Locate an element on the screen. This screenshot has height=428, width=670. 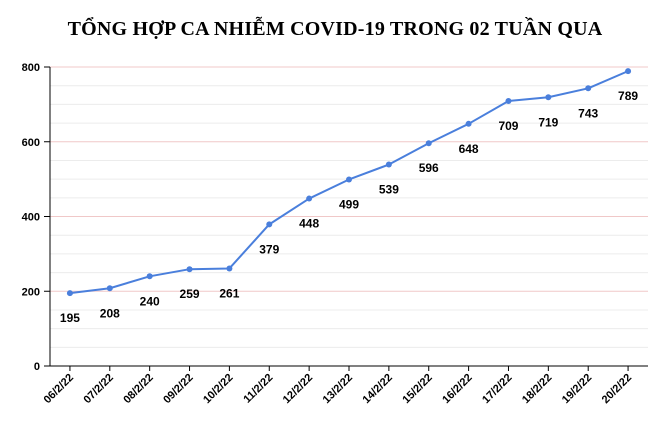
x-tick-label: 06/2/22 is located at coordinates (59, 389).